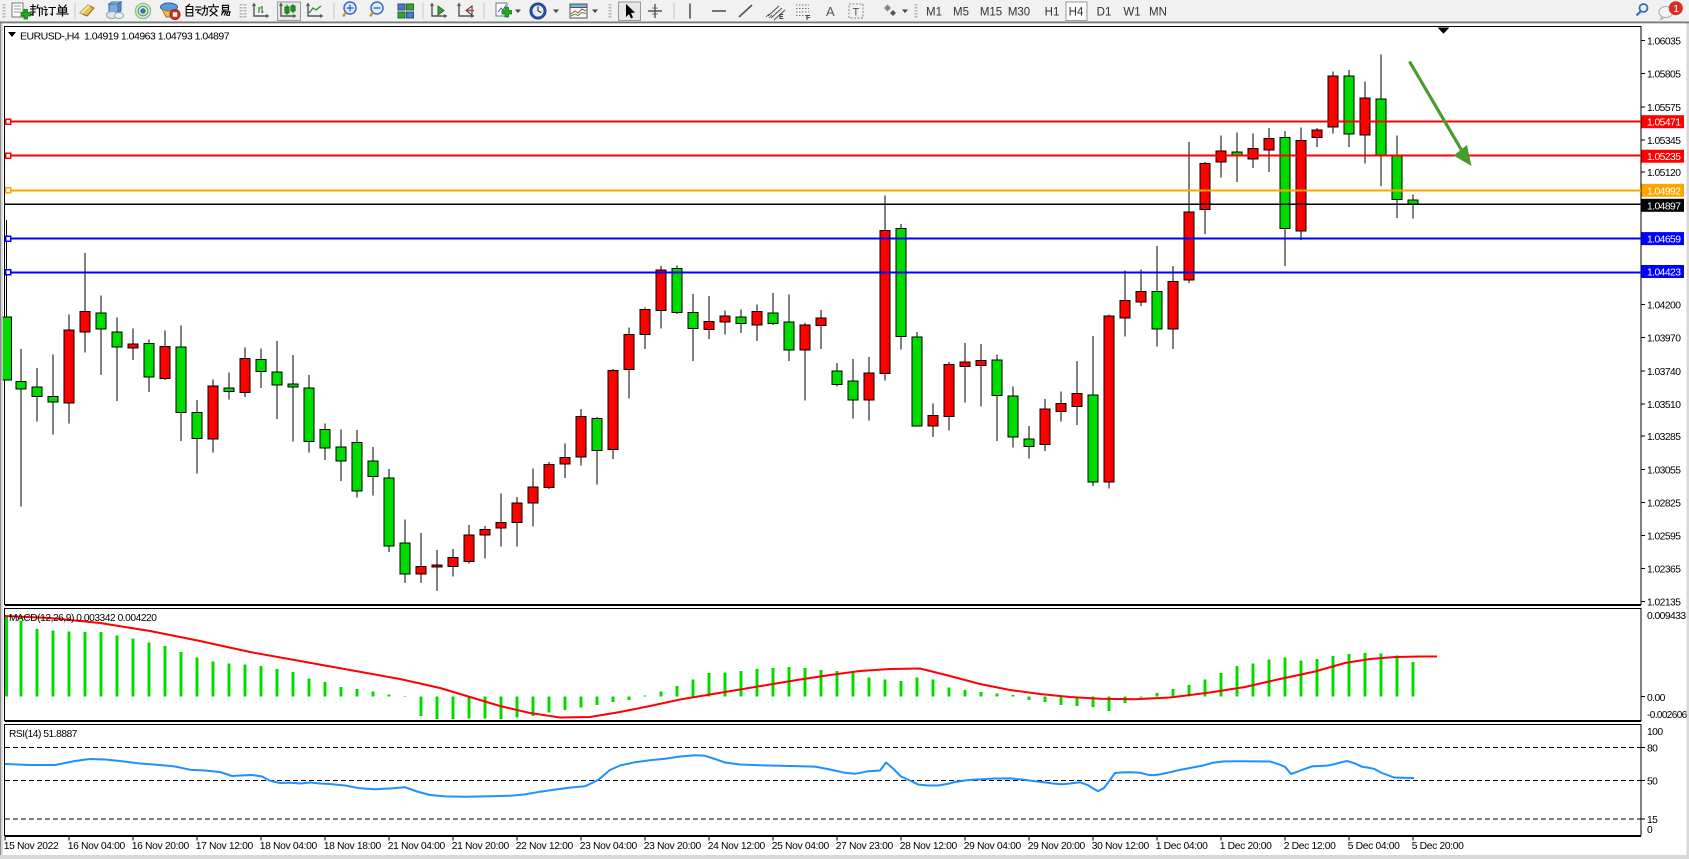 This screenshot has width=1689, height=859. What do you see at coordinates (1664, 273) in the screenshot?
I see `svg-text: 1.04423` at bounding box center [1664, 273].